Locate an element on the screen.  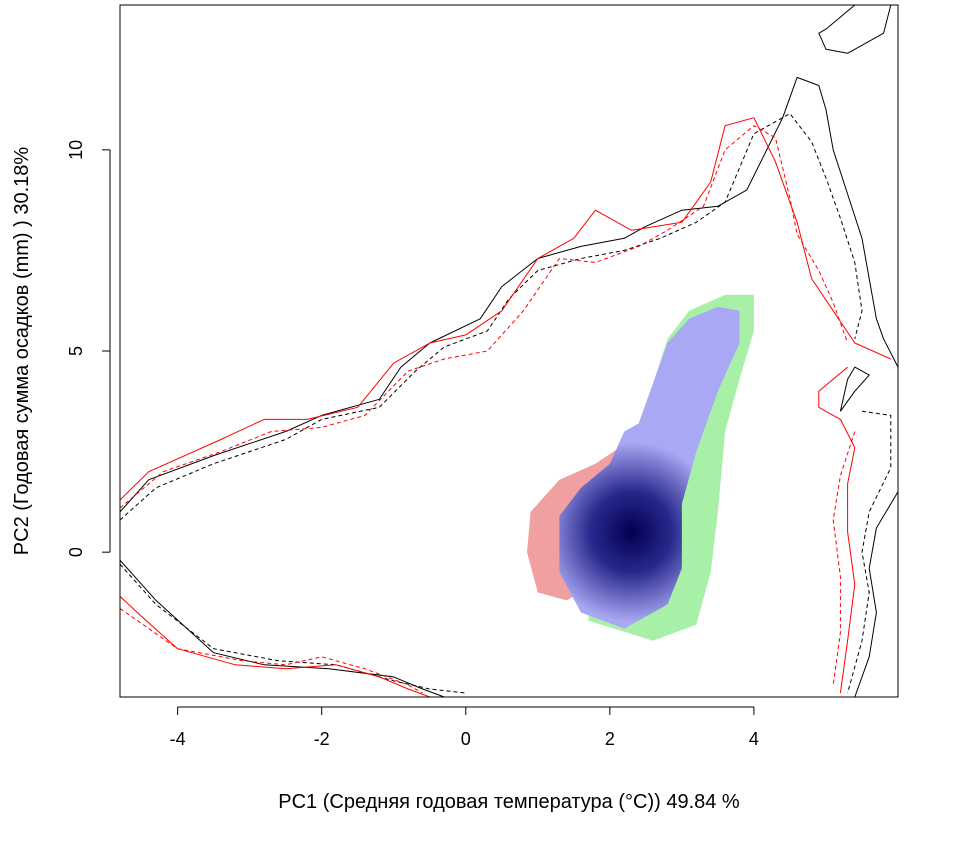
x-tick-label: -2 is located at coordinates (322, 739).